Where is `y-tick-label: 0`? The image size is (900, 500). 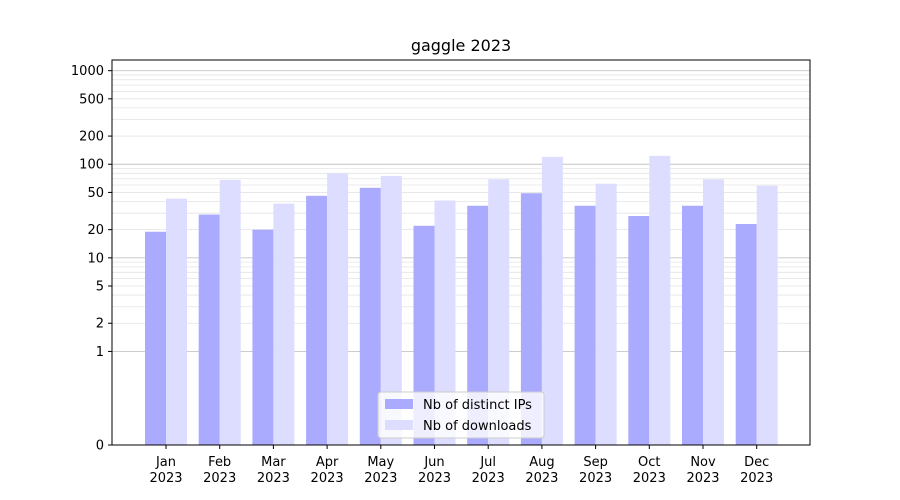
y-tick-label: 0 is located at coordinates (100, 446).